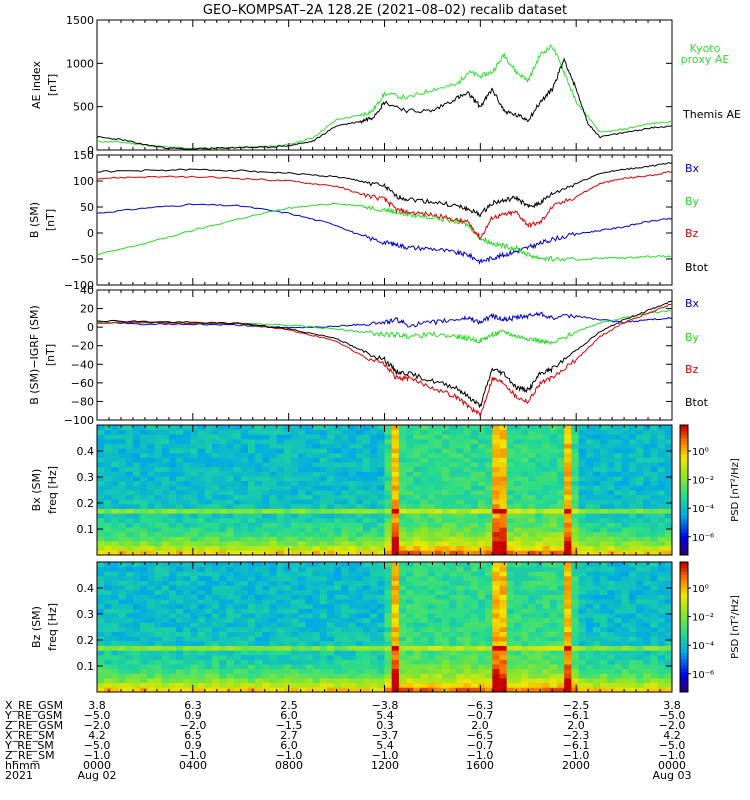 Image resolution: width=750 pixels, height=800 pixels. Describe the element at coordinates (692, 303) in the screenshot. I see `bigrf-legend-bx: Bx` at that location.